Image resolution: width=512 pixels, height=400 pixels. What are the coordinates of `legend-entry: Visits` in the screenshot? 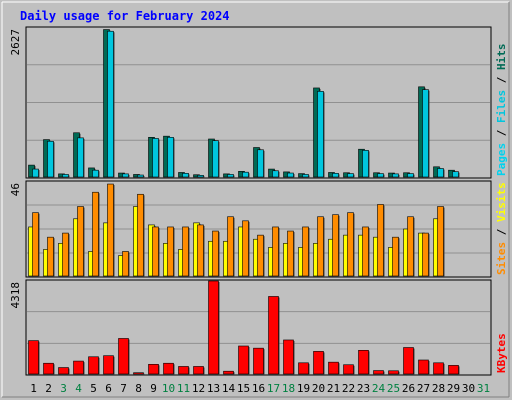 It's located at (501, 202).